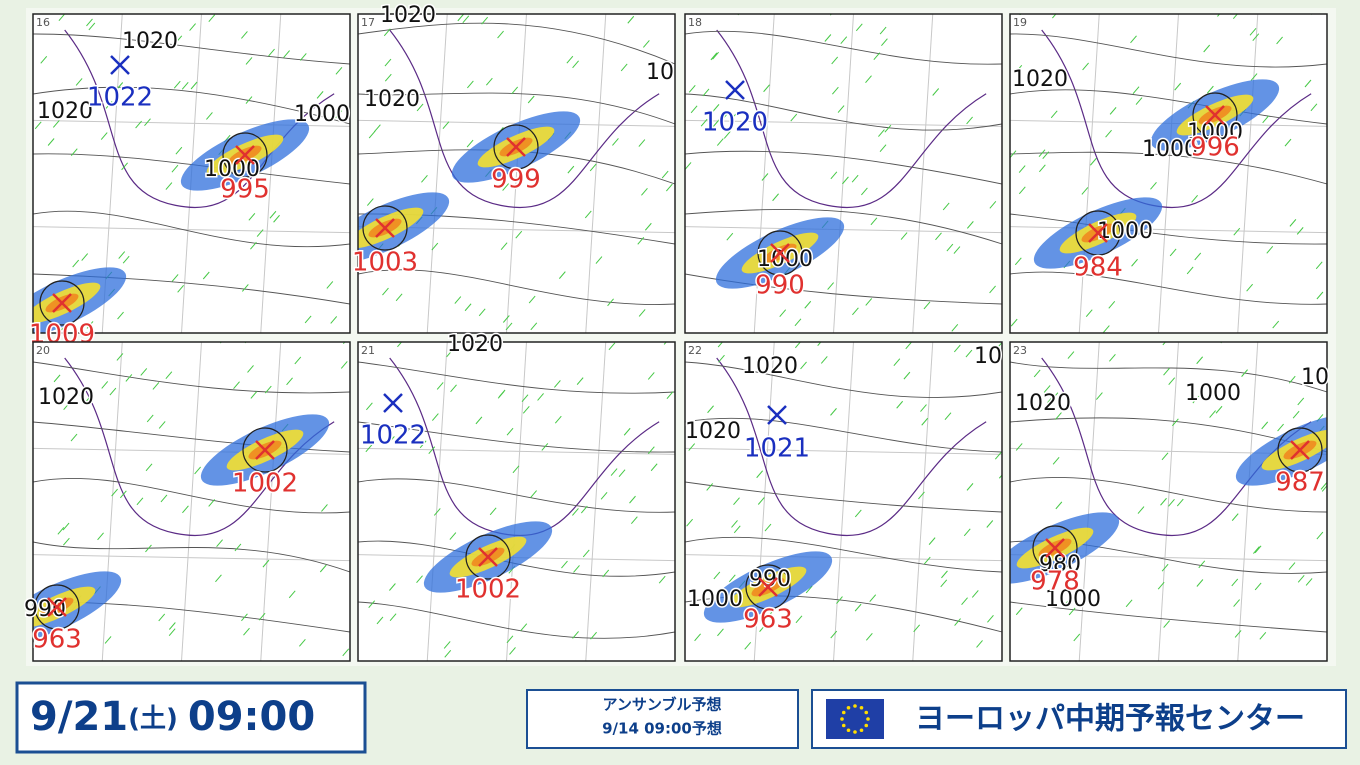  I want to click on panel-number: 22, so click(695, 350).